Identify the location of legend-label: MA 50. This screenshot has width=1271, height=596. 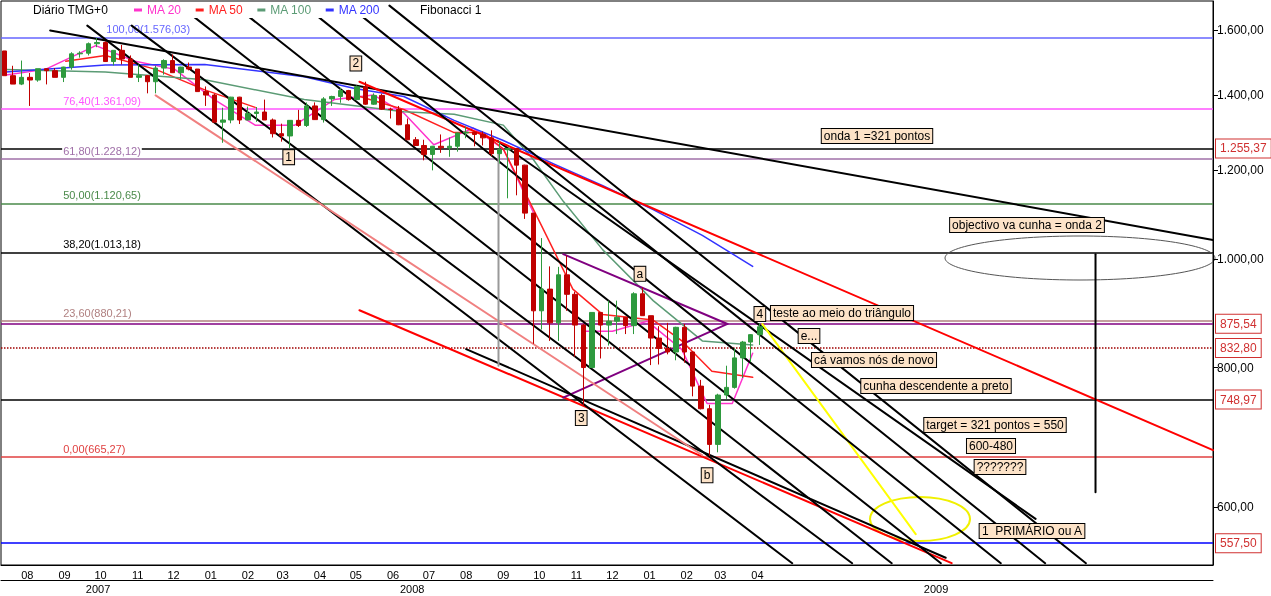
(226, 10).